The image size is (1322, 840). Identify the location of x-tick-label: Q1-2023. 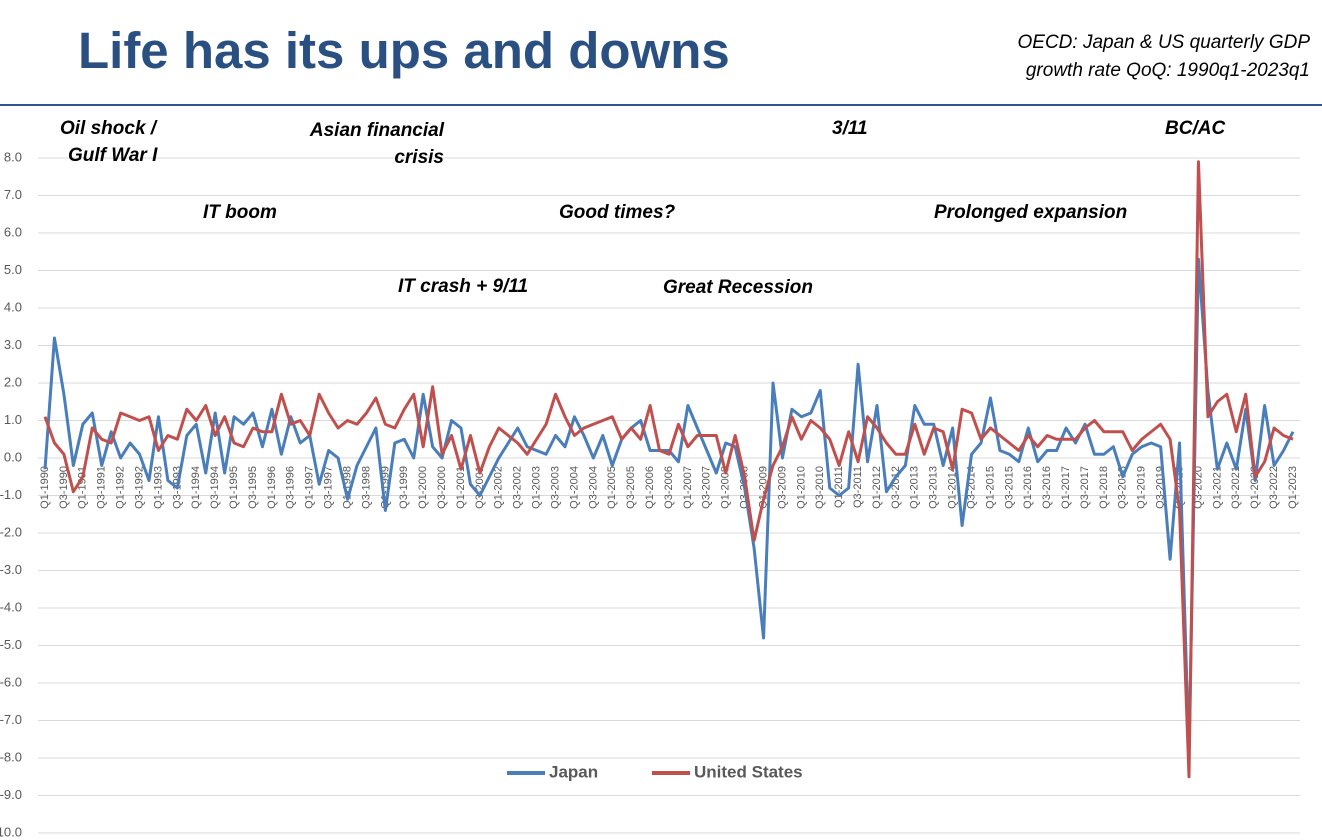
(1293, 487).